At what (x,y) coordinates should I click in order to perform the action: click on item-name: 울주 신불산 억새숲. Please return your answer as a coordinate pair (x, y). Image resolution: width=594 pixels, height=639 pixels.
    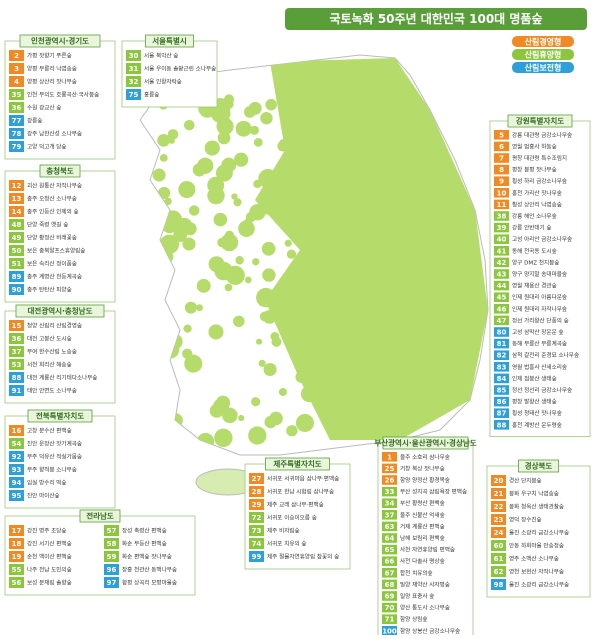
    Looking at the image, I should click on (422, 515).